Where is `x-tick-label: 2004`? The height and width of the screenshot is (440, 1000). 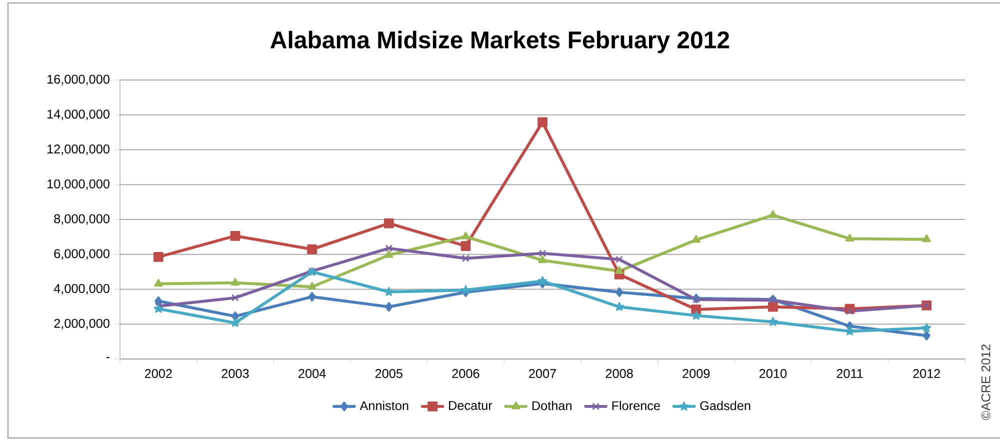 x-tick-label: 2004 is located at coordinates (312, 373).